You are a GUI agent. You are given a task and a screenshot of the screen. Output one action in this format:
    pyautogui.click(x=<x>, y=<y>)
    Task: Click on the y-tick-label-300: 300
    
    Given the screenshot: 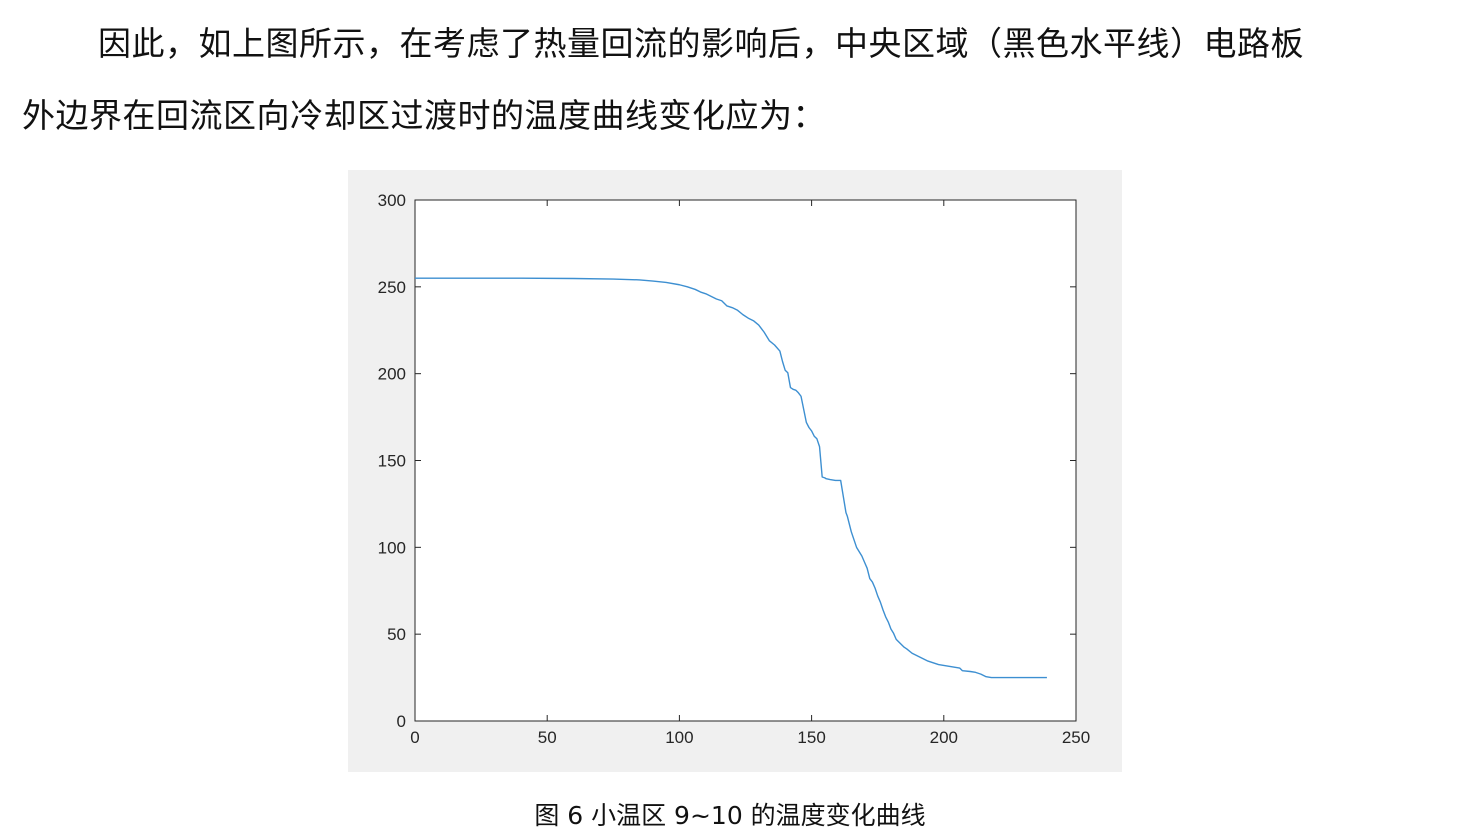 What is the action you would take?
    pyautogui.click(x=392, y=200)
    